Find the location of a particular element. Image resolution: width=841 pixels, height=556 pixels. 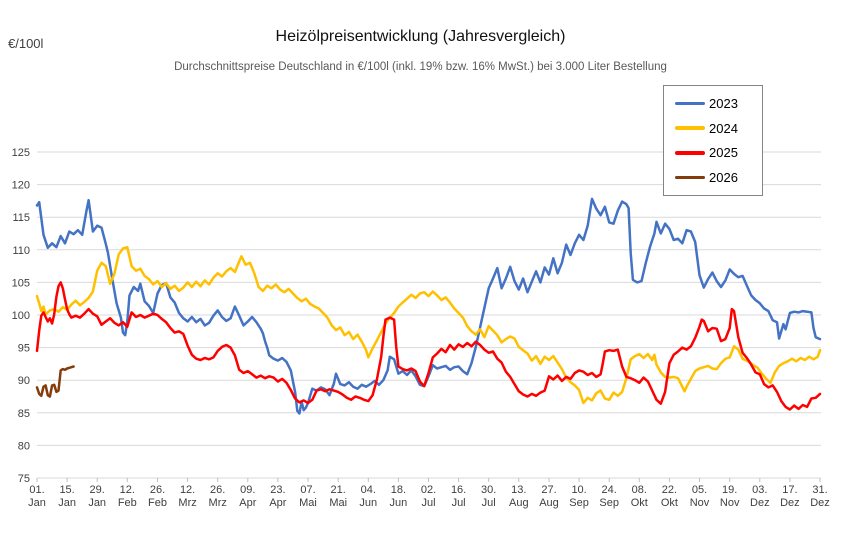

x-tick-label-day: 18. is located at coordinates (398, 490).